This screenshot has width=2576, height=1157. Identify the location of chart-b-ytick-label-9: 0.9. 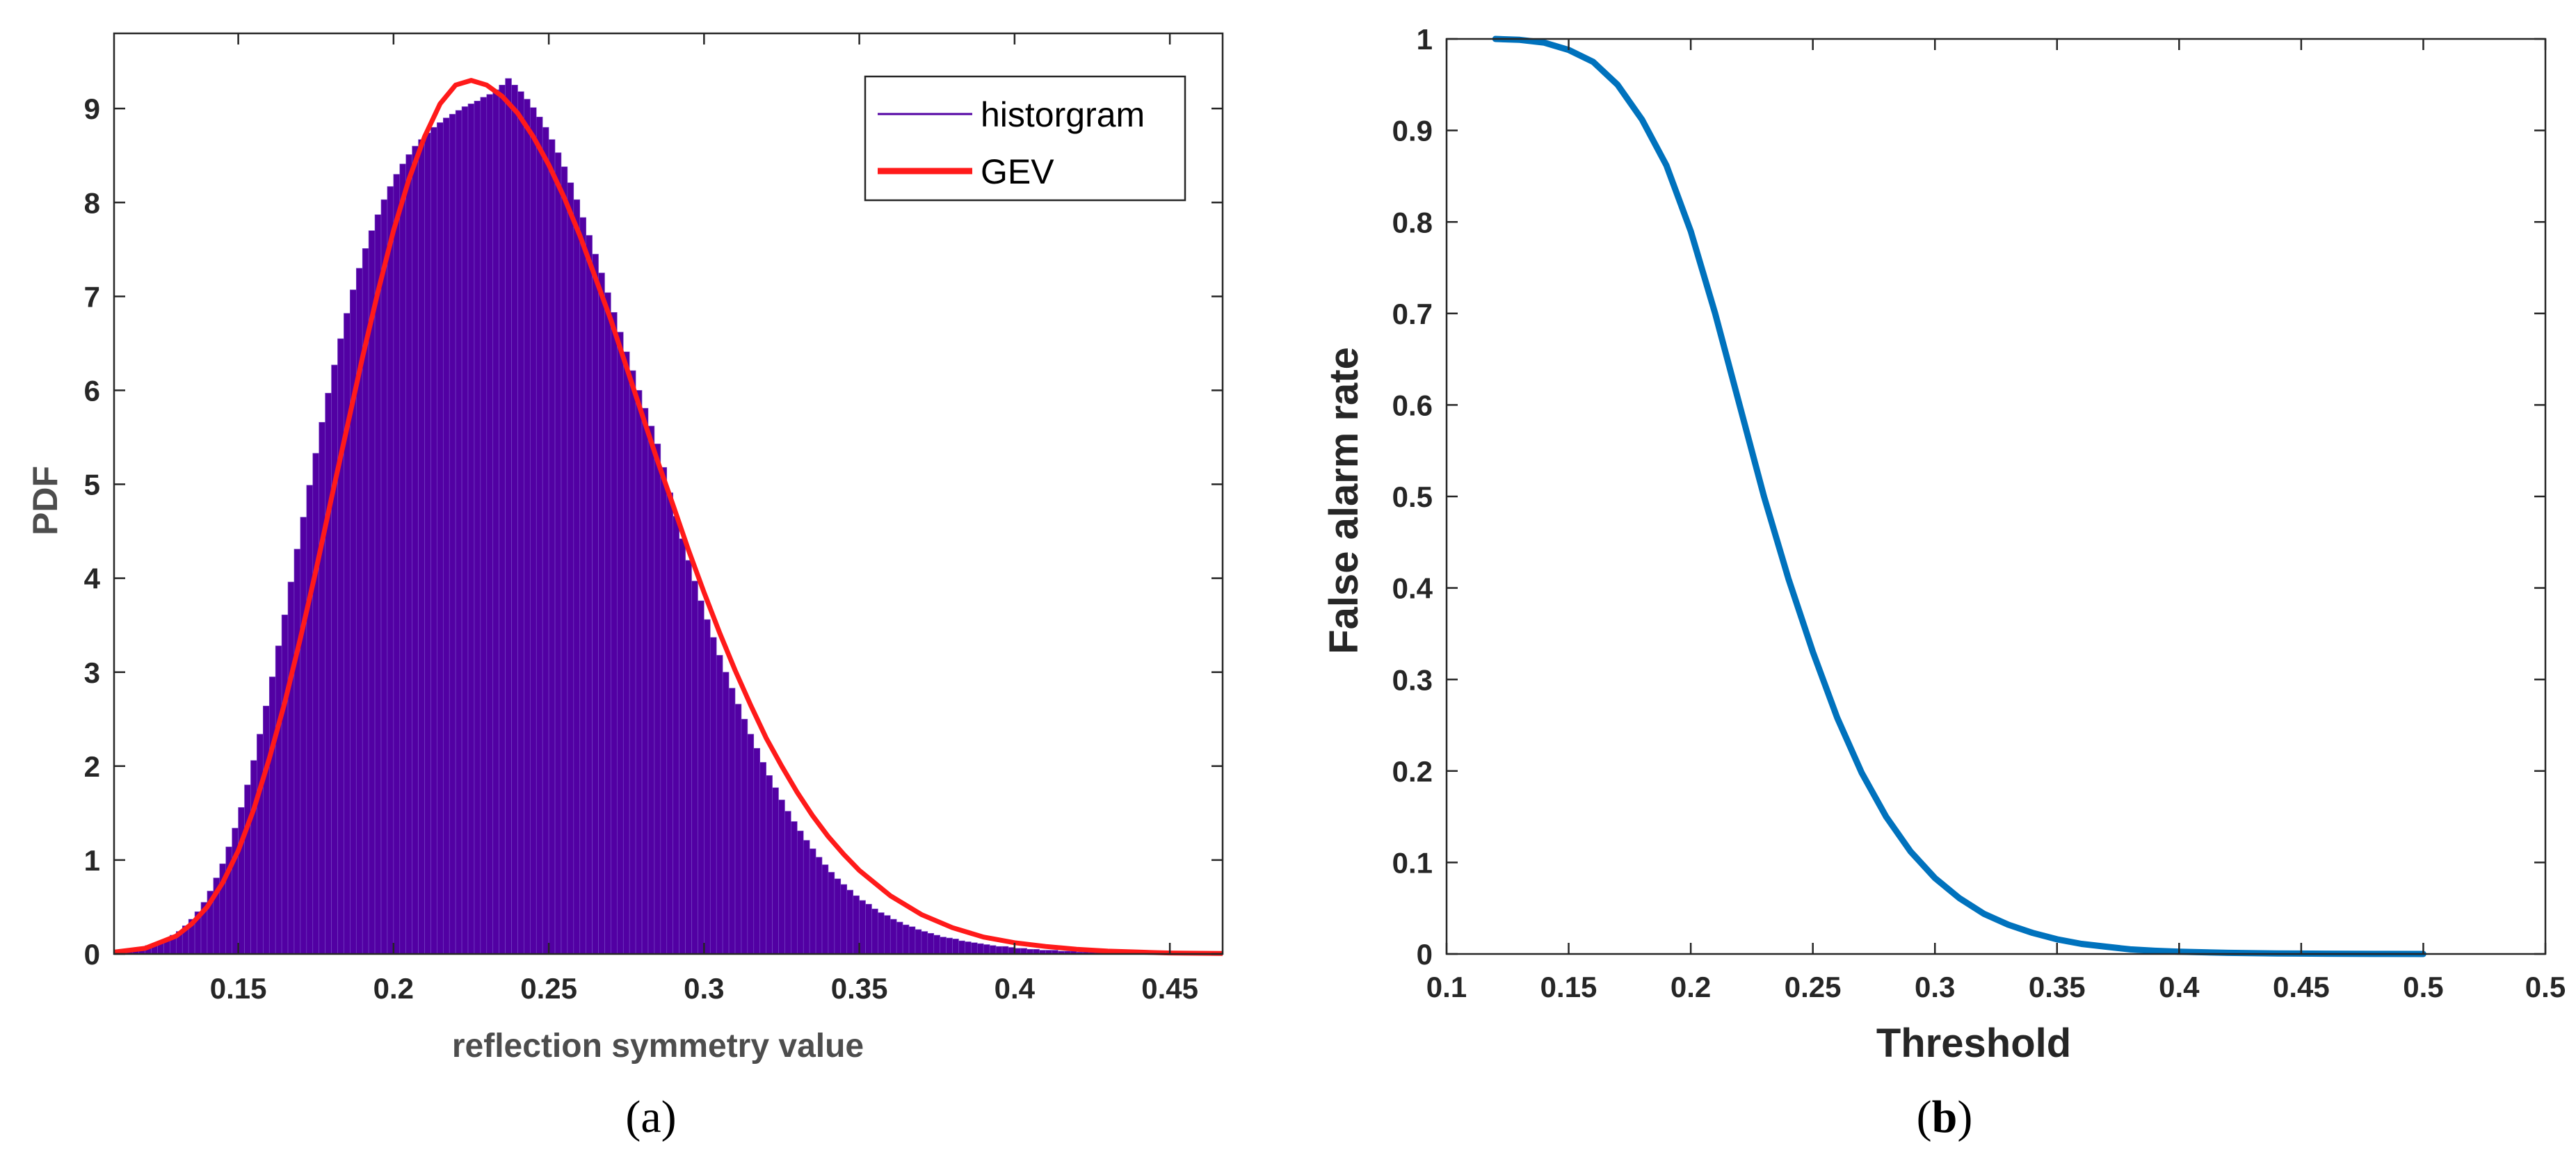
(1412, 131).